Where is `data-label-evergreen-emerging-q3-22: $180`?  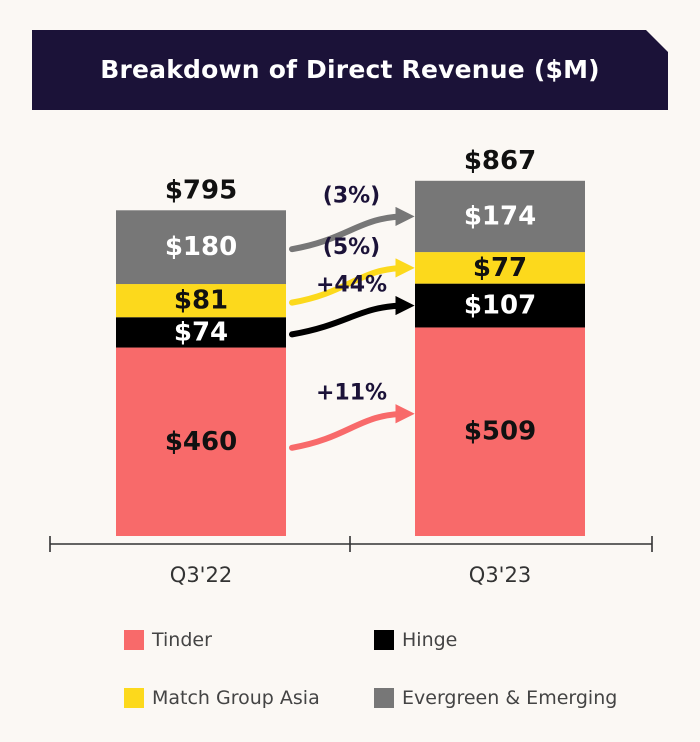 data-label-evergreen-emerging-q3-22: $180 is located at coordinates (201, 247).